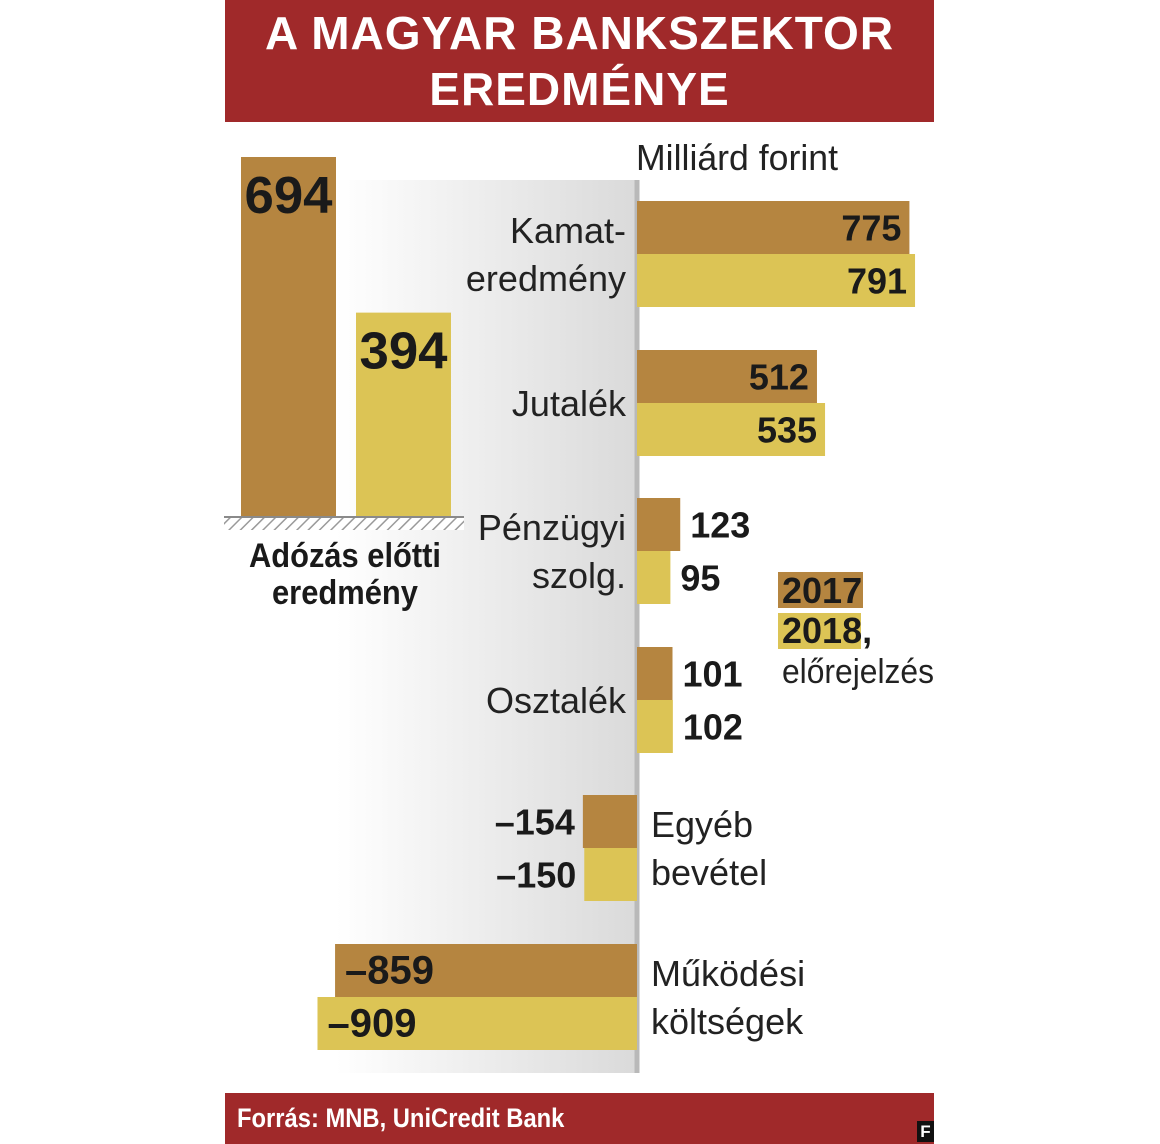 The height and width of the screenshot is (1144, 1160). I want to click on source-note: Forrás: MNB, UniCredit Bank, so click(401, 1118).